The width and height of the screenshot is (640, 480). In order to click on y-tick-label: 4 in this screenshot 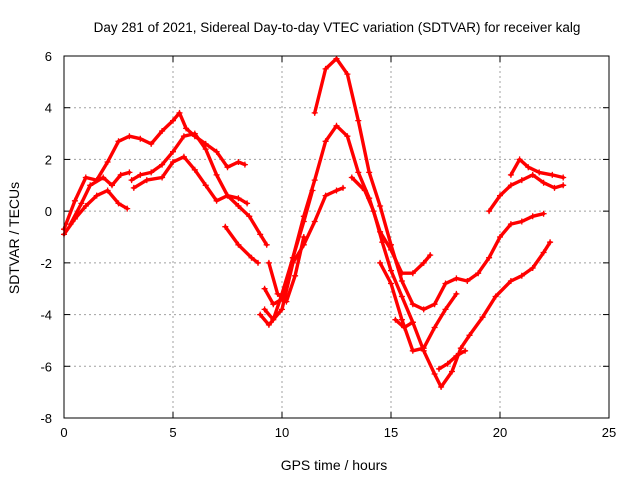, I will do `click(48, 108)`.